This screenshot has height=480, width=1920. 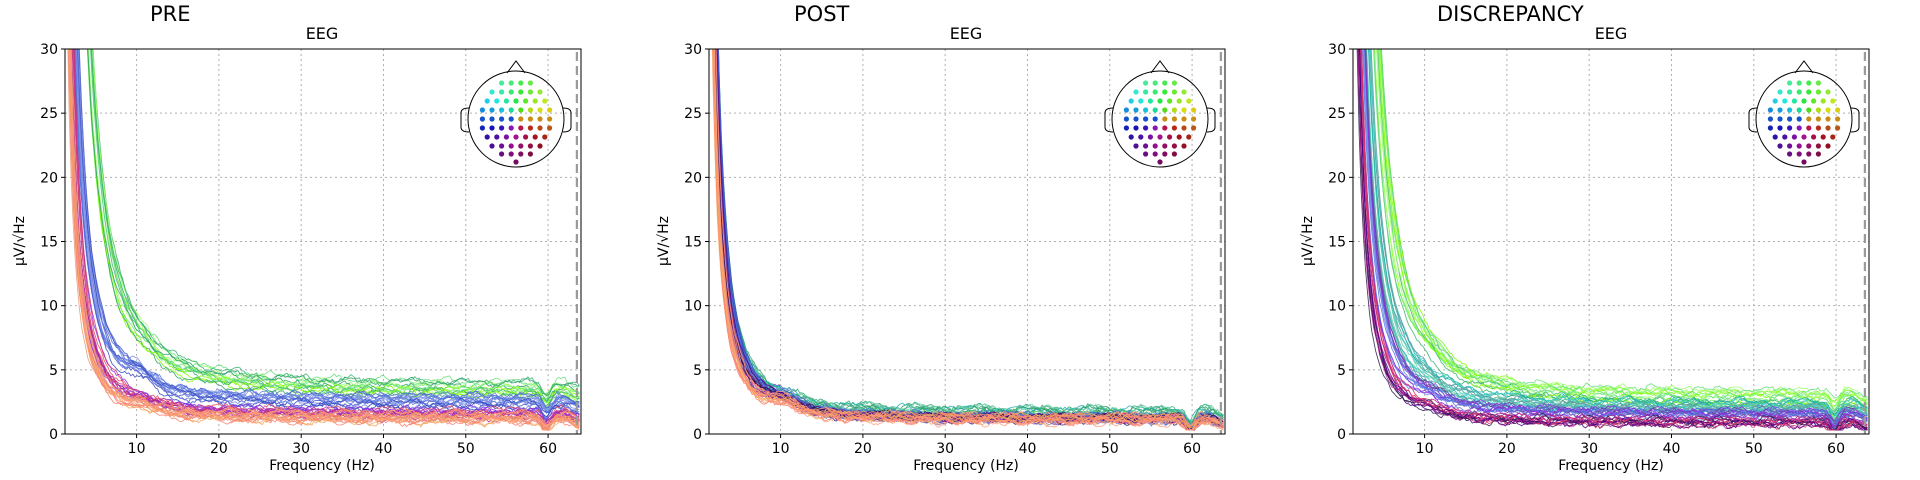 What do you see at coordinates (1804, 119) in the screenshot?
I see `discrepancy-topomap-head` at bounding box center [1804, 119].